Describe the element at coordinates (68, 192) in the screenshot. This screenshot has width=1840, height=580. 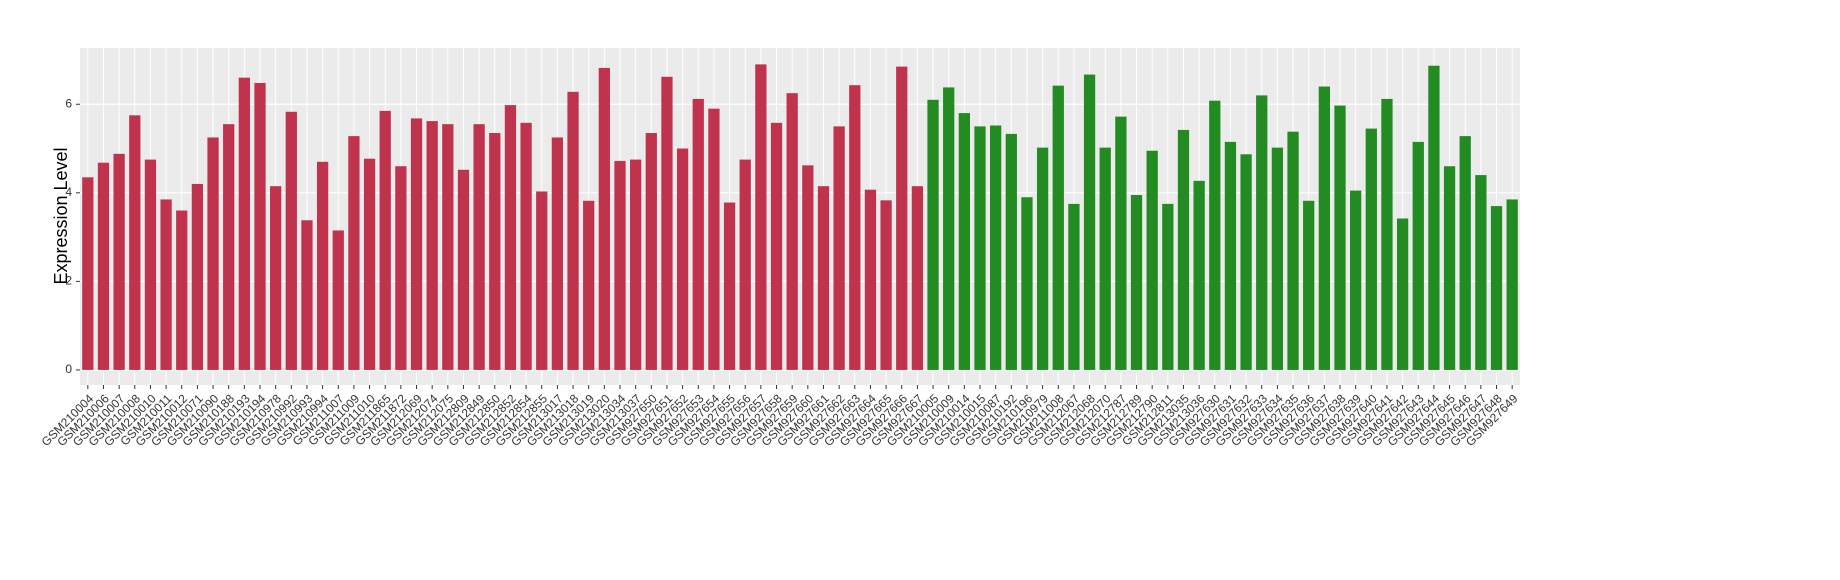
I see `y-tick-label: 4` at that location.